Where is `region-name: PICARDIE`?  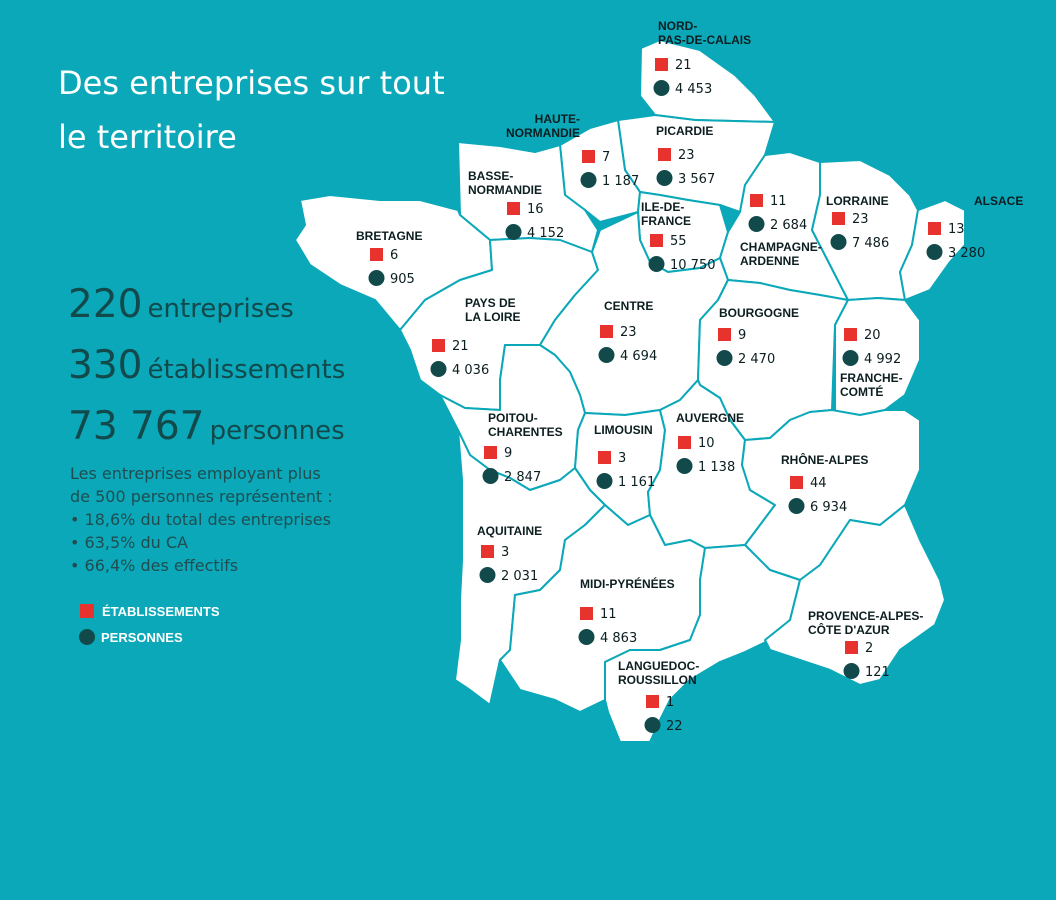 region-name: PICARDIE is located at coordinates (684, 131).